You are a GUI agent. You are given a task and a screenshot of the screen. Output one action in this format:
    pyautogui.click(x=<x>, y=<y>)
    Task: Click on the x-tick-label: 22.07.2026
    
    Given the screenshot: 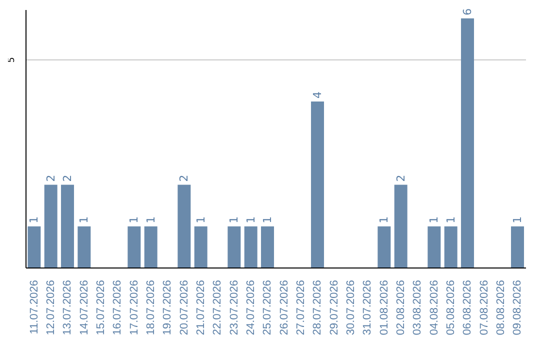 What is the action you would take?
    pyautogui.click(x=218, y=308)
    